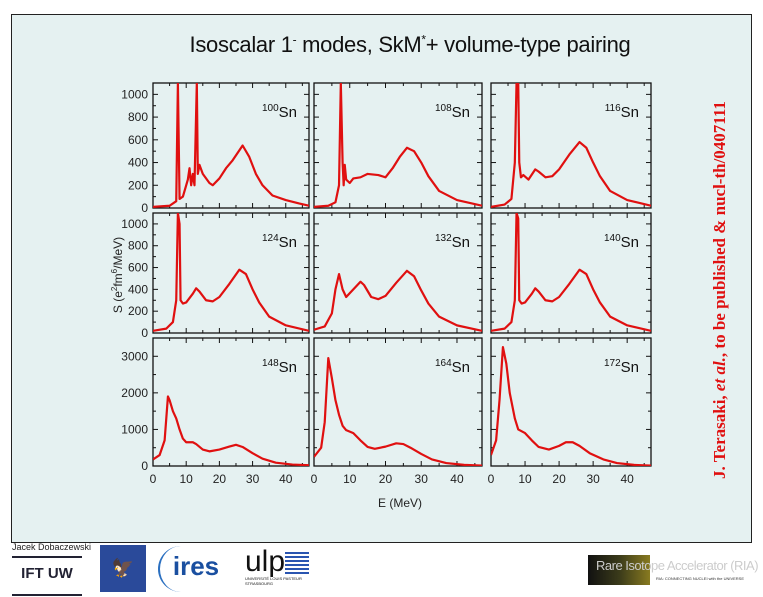  Describe the element at coordinates (443, 108) in the screenshot. I see `mass-number: 108` at that location.